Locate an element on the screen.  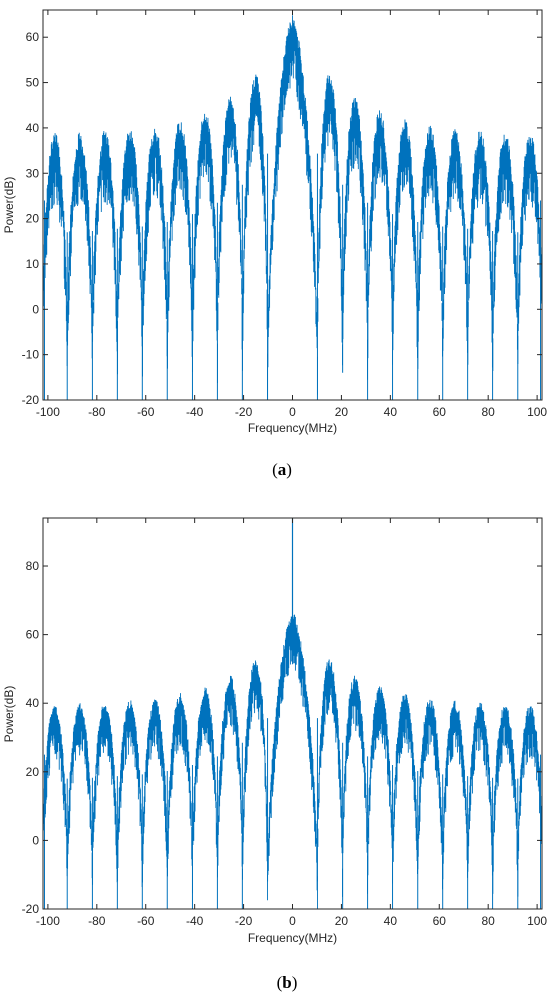
y-tick-label: 80 is located at coordinates (33, 566).